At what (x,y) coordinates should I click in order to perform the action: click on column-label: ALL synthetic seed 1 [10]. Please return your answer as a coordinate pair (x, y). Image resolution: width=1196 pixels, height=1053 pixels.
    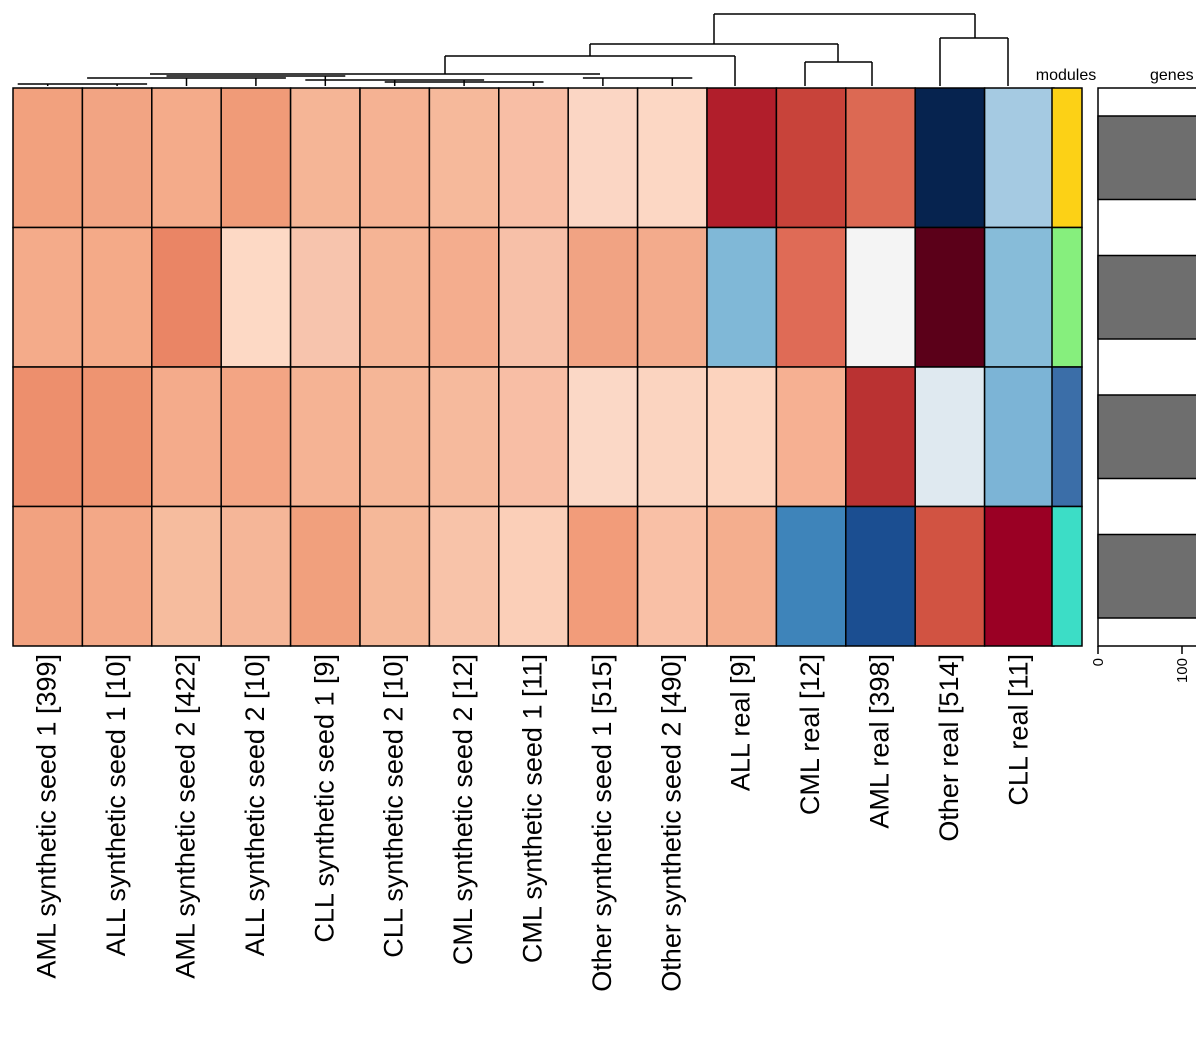
    Looking at the image, I should click on (116, 805).